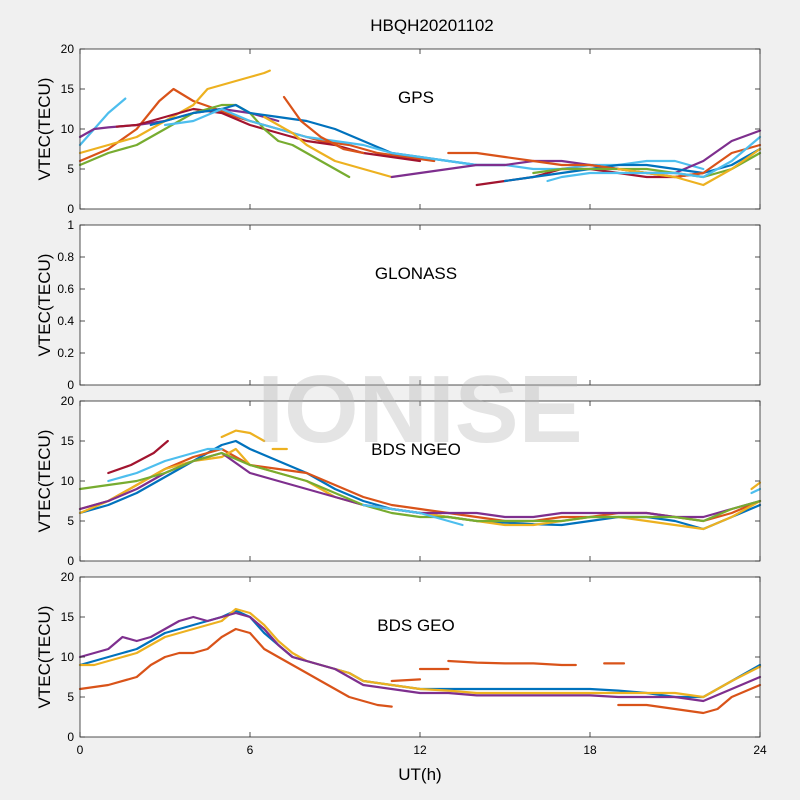 This screenshot has width=800, height=800. I want to click on x-tick-label: 24, so click(760, 750).